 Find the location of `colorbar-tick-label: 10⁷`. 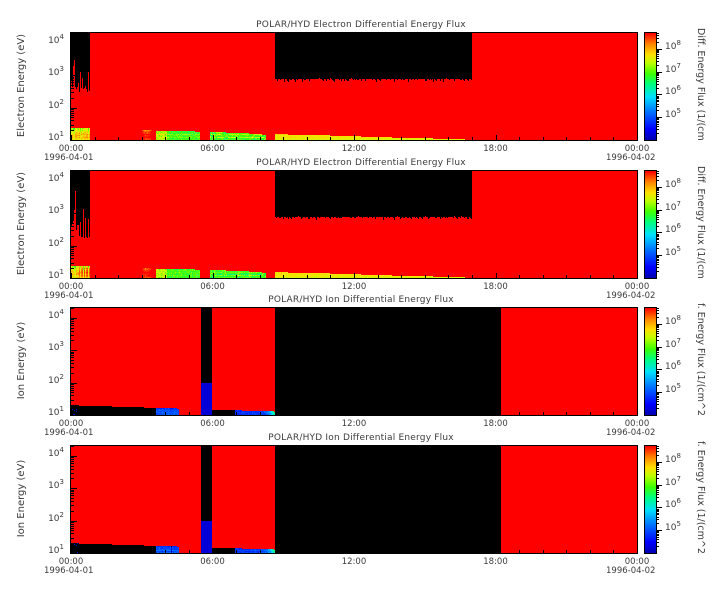

colorbar-tick-label: 10⁷ is located at coordinates (673, 206).